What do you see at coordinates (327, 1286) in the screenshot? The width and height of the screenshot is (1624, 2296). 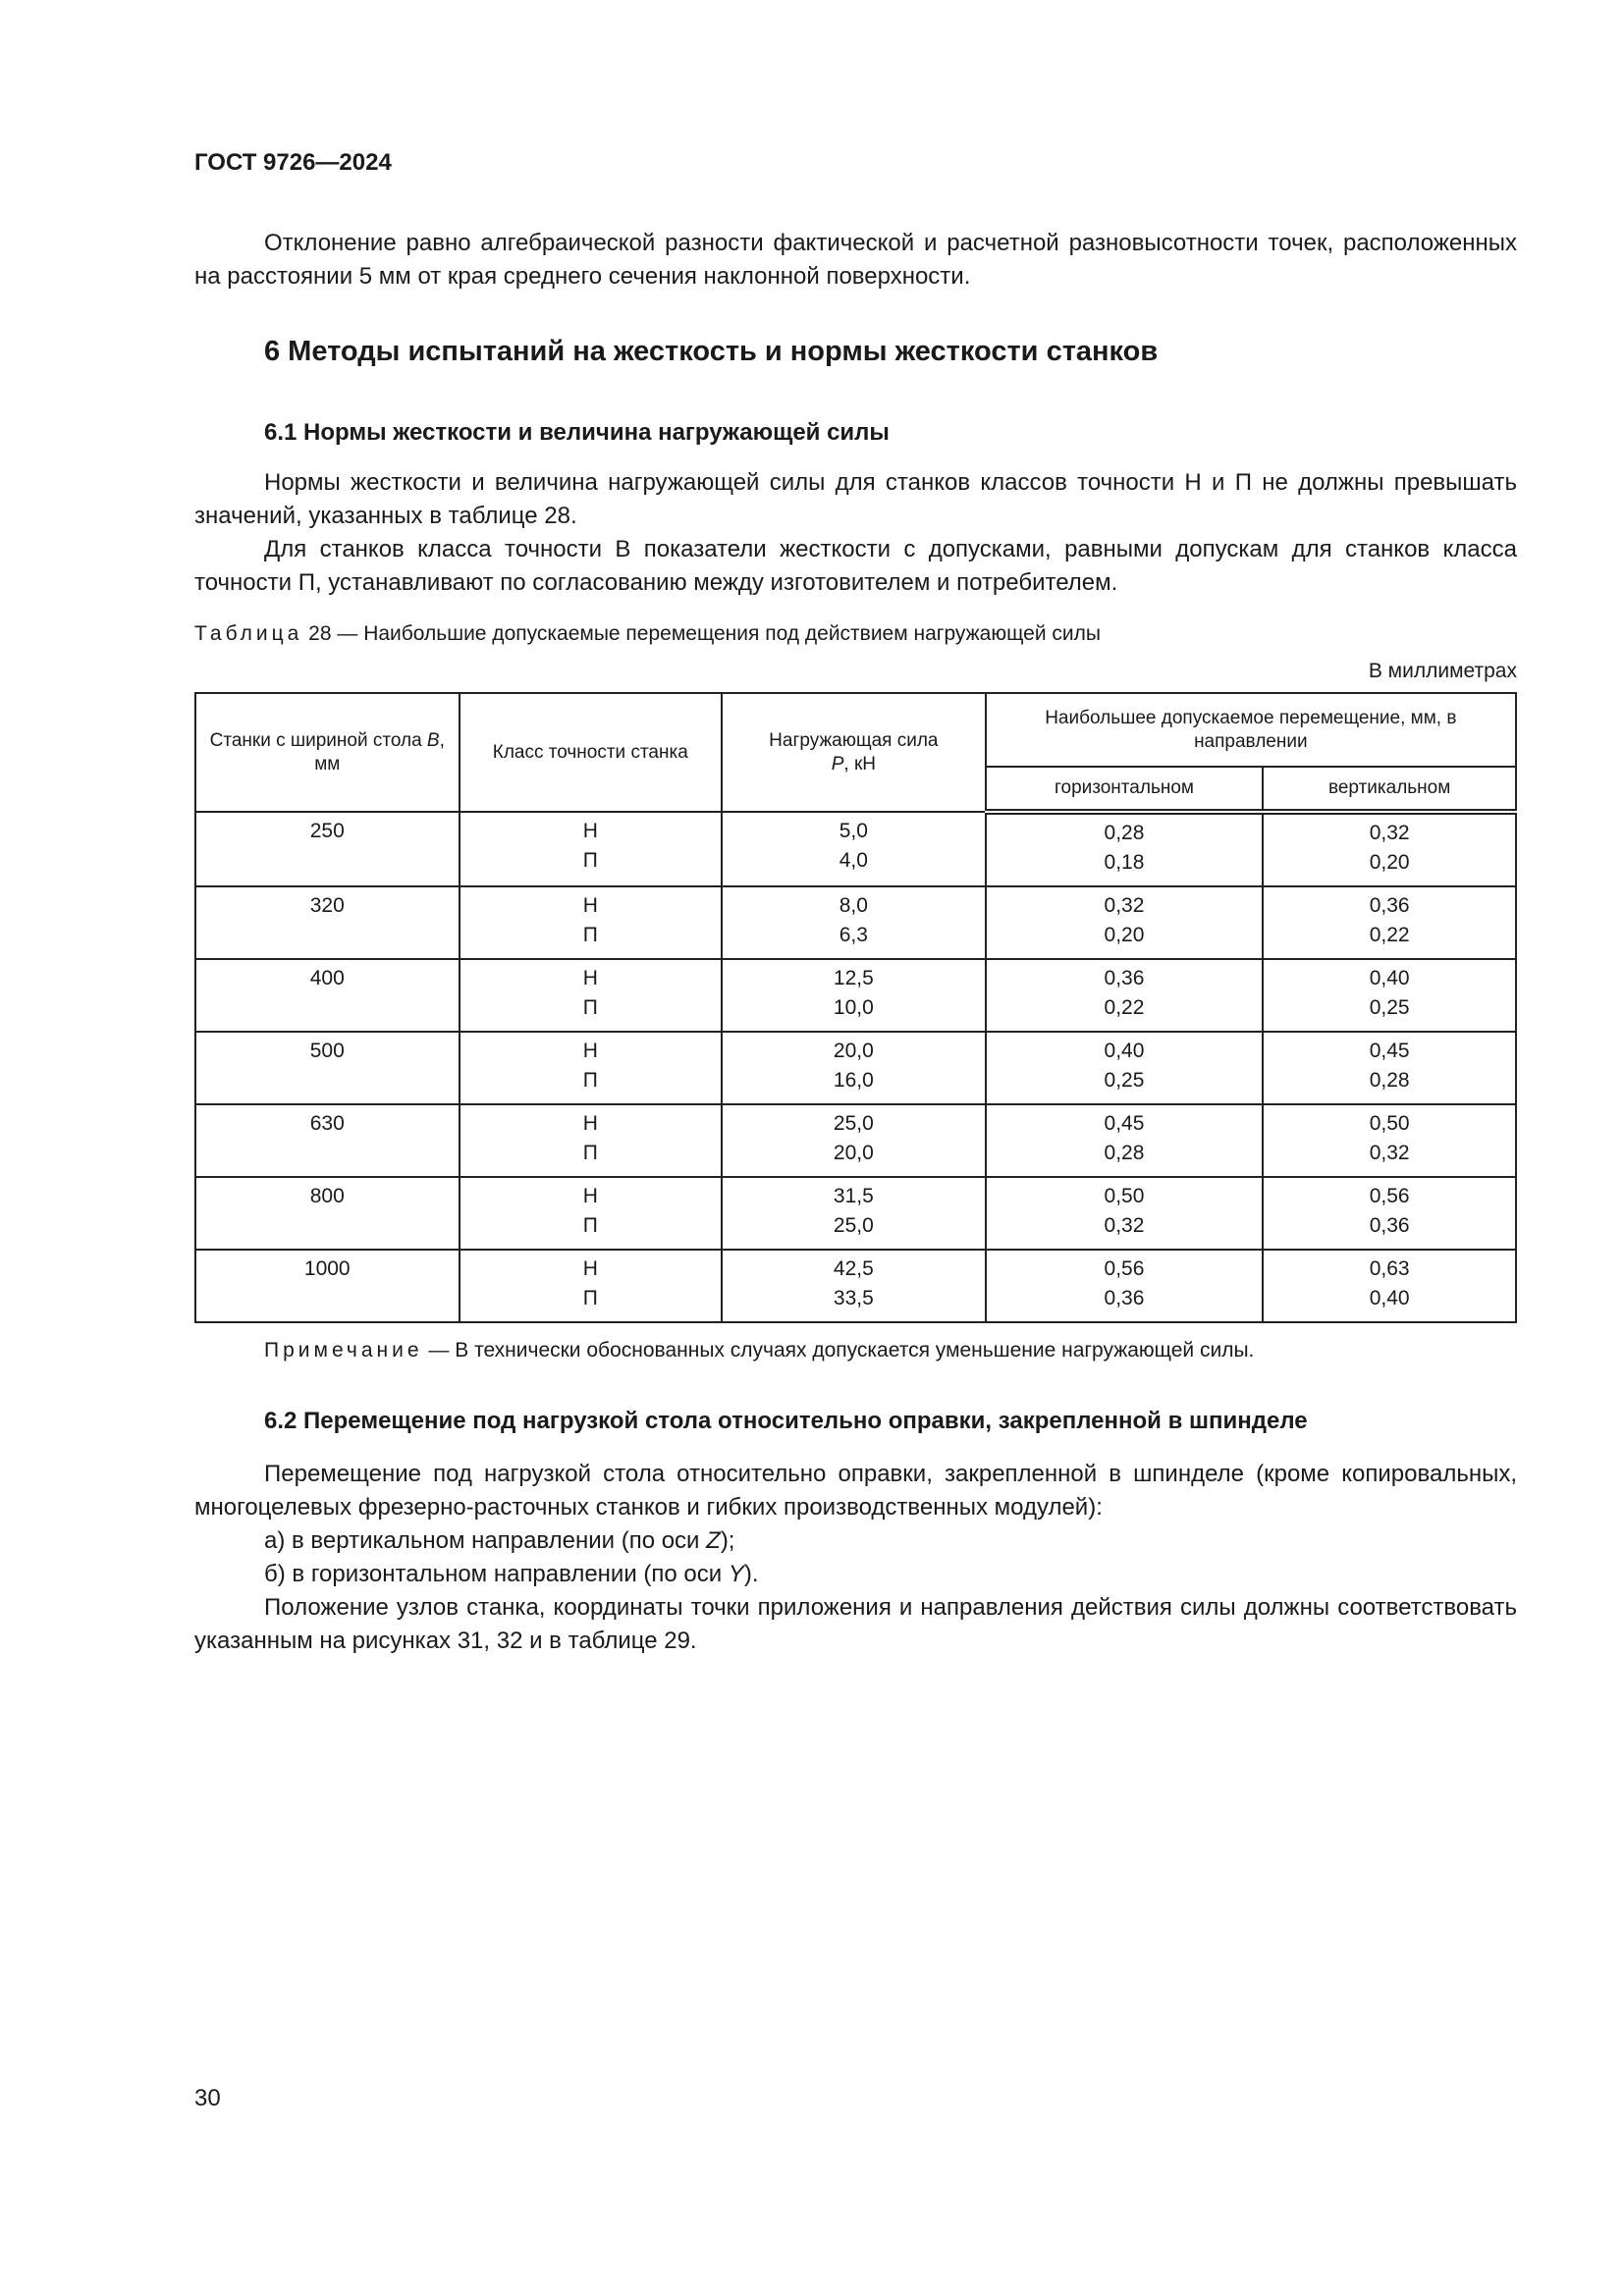 I see `cell-width: 1000` at bounding box center [327, 1286].